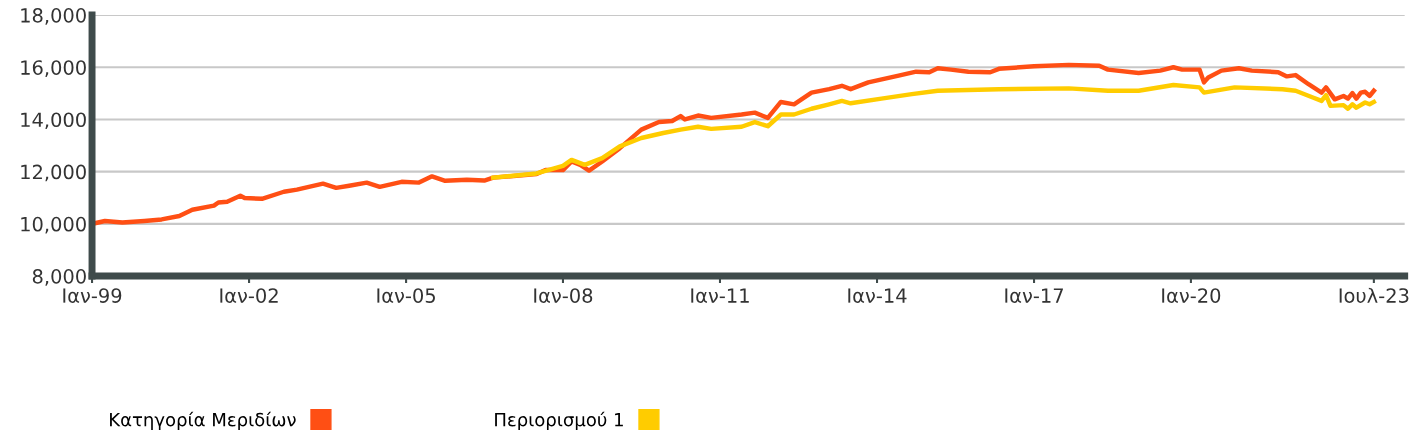 The width and height of the screenshot is (1416, 430). I want to click on y-tick-label: 16,000, so click(53, 68).